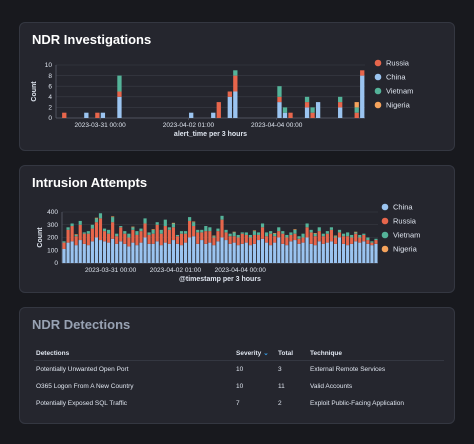 The image size is (474, 444). Describe the element at coordinates (385, 221) in the screenshot. I see `legend-swatch-russia` at that location.